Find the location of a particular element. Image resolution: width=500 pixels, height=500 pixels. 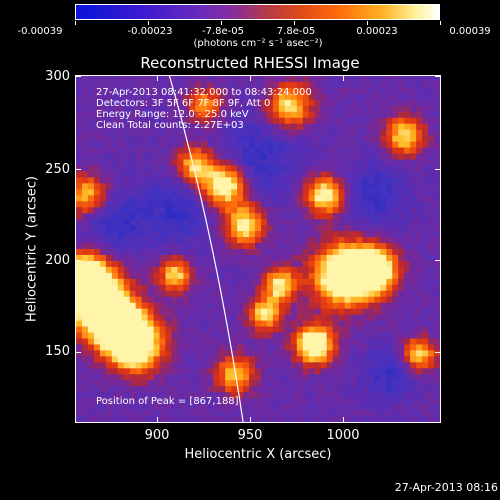

y-tick-label: 300 is located at coordinates (57, 76).